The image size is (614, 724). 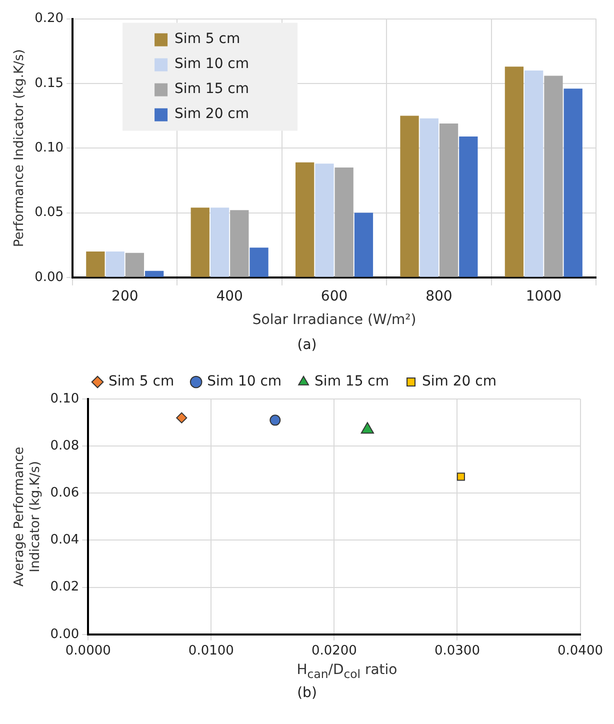 What do you see at coordinates (229, 296) in the screenshot?
I see `x-tick-label: 400` at bounding box center [229, 296].